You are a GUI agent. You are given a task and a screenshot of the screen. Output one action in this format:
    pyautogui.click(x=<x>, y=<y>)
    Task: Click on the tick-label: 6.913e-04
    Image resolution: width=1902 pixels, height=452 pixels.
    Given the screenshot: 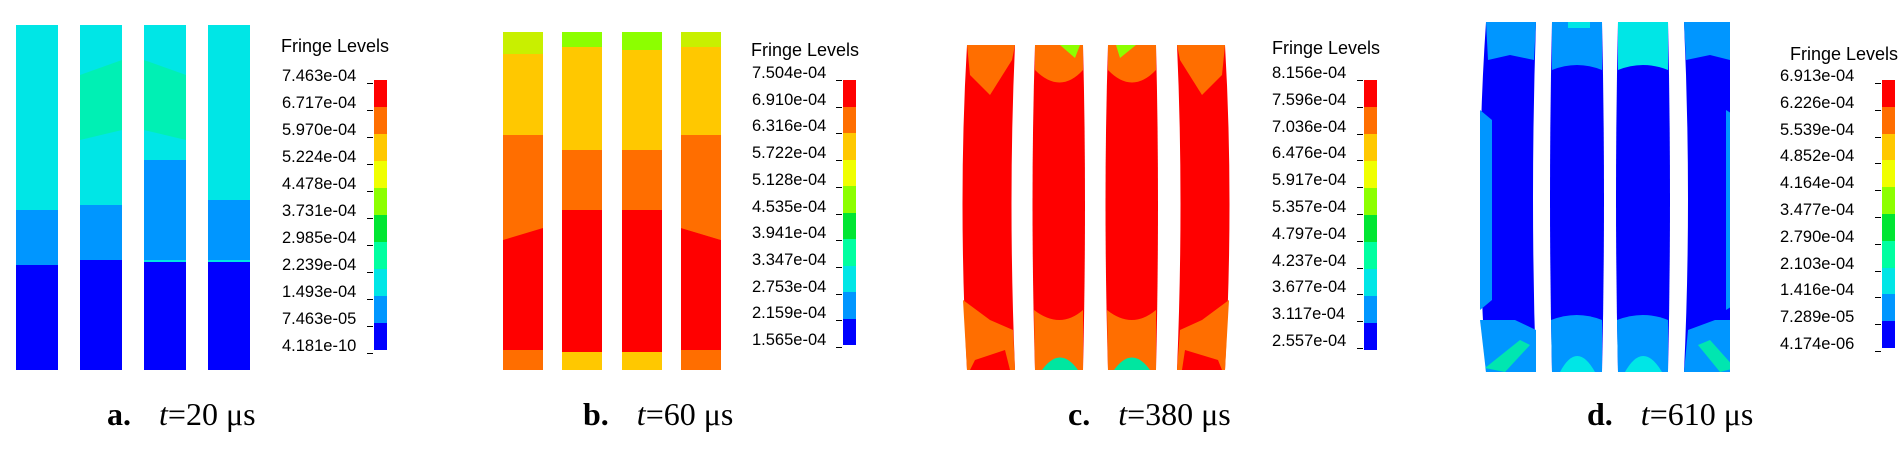 What is the action you would take?
    pyautogui.click(x=1817, y=76)
    